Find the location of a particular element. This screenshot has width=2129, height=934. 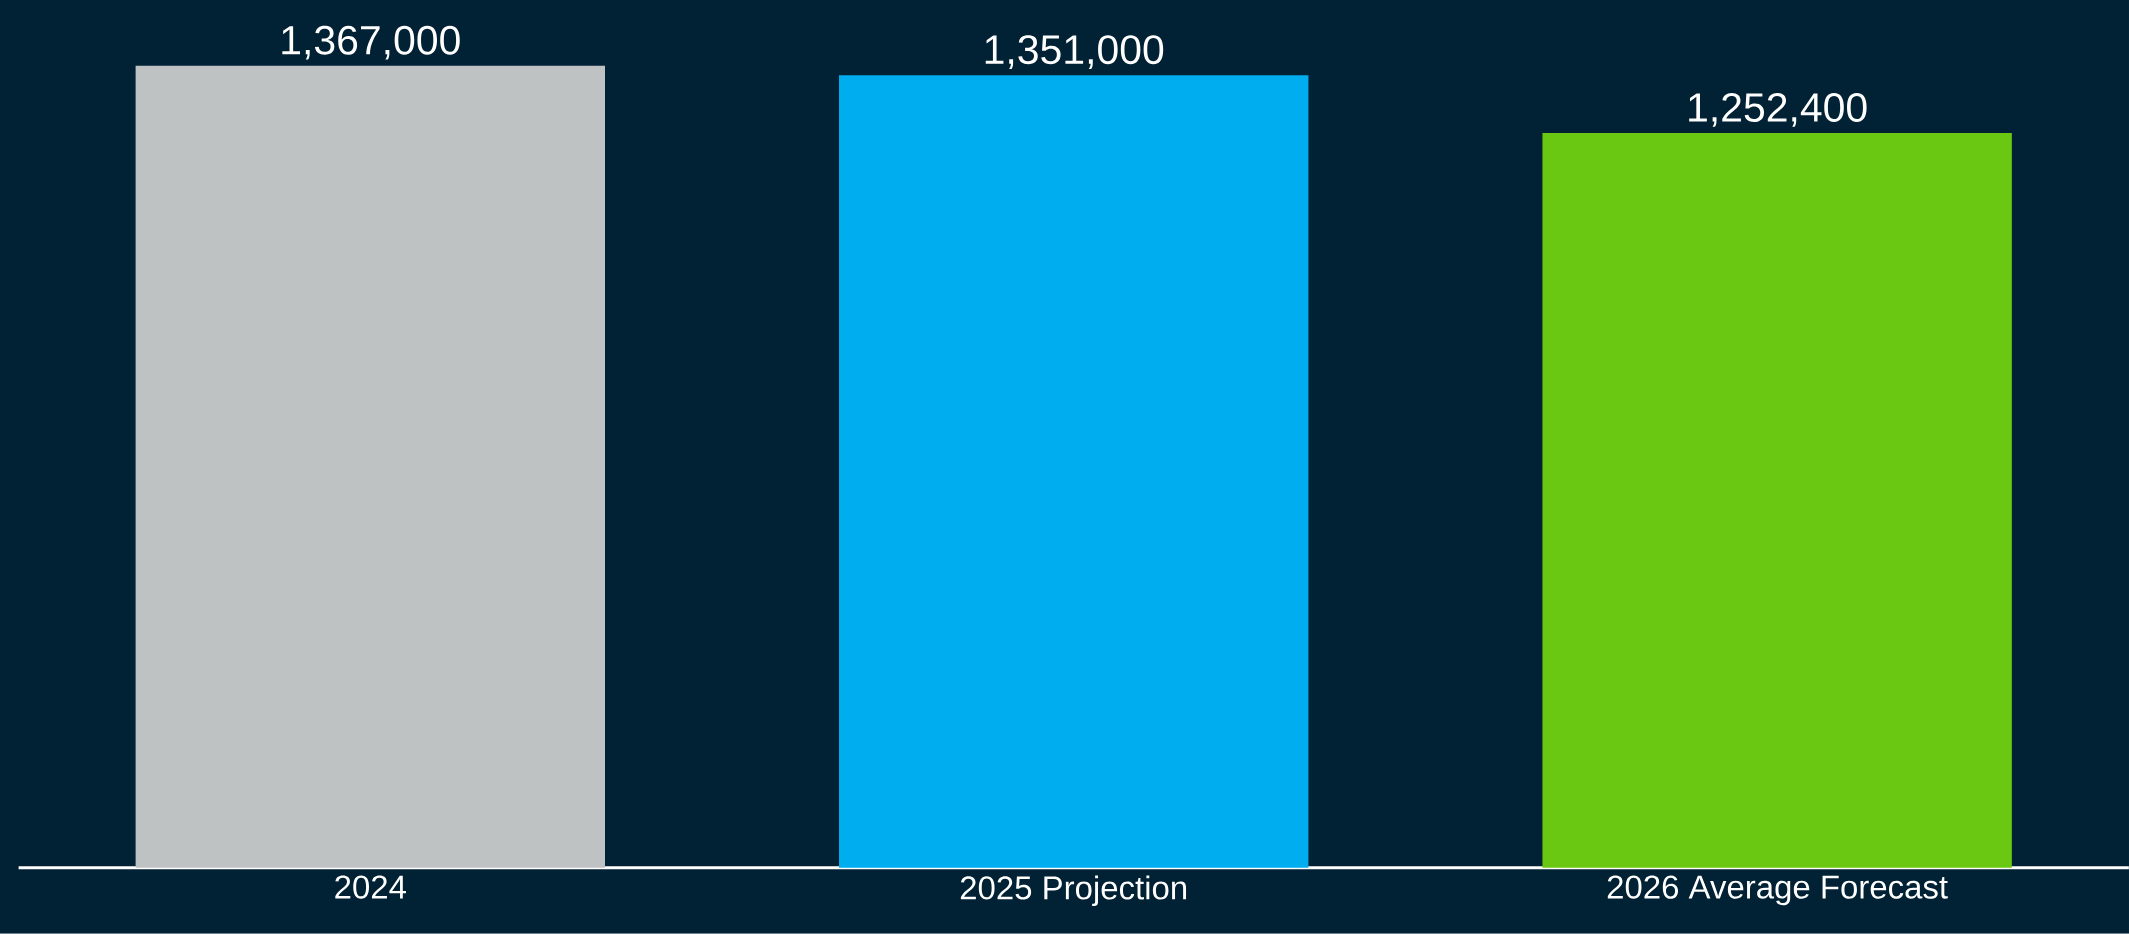

x-tick-label: 2025 Projection is located at coordinates (1073, 891).